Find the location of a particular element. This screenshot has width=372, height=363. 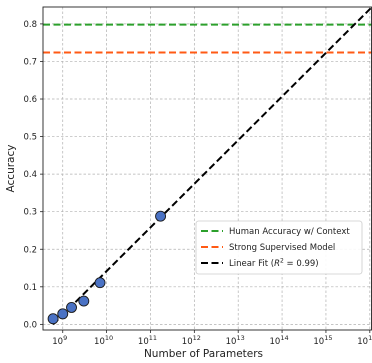

y-tick-label: 0.3 is located at coordinates (30, 213).